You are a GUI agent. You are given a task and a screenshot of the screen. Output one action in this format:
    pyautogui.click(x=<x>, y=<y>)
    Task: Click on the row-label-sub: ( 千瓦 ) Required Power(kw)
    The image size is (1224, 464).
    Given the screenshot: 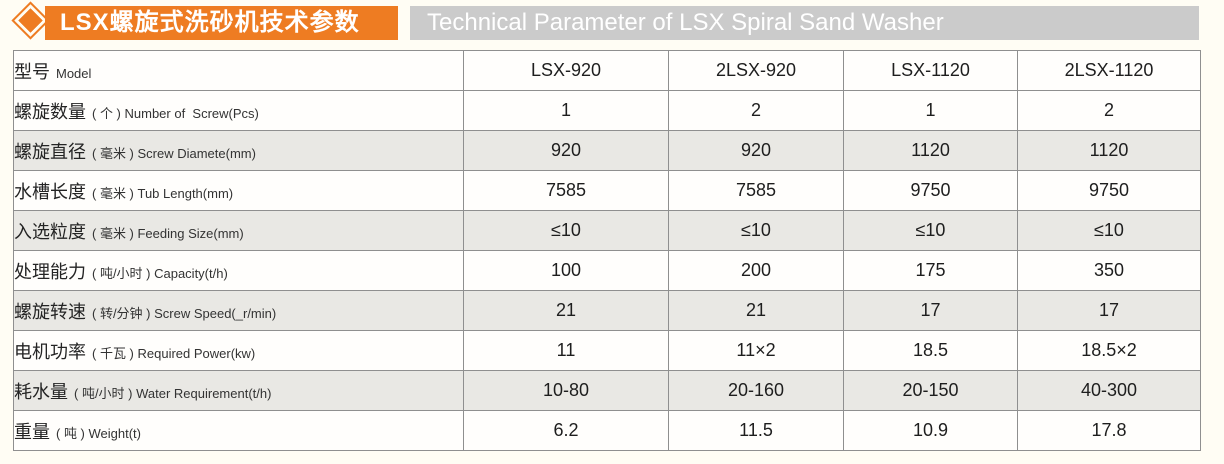 What is the action you would take?
    pyautogui.click(x=174, y=353)
    